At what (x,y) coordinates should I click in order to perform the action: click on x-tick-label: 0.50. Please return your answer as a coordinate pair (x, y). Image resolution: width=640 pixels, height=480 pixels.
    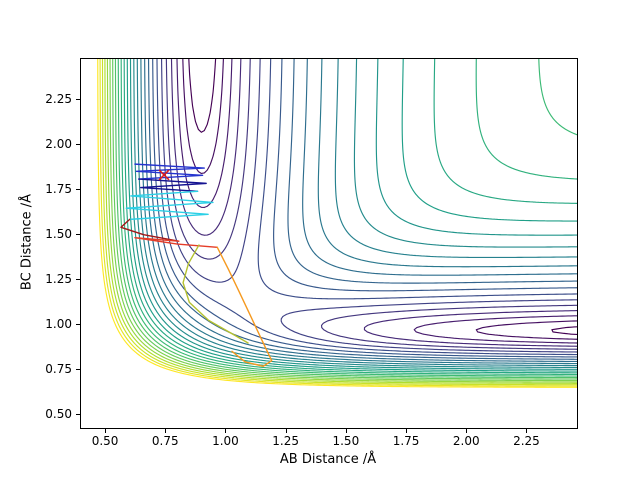
    Looking at the image, I should click on (105, 441).